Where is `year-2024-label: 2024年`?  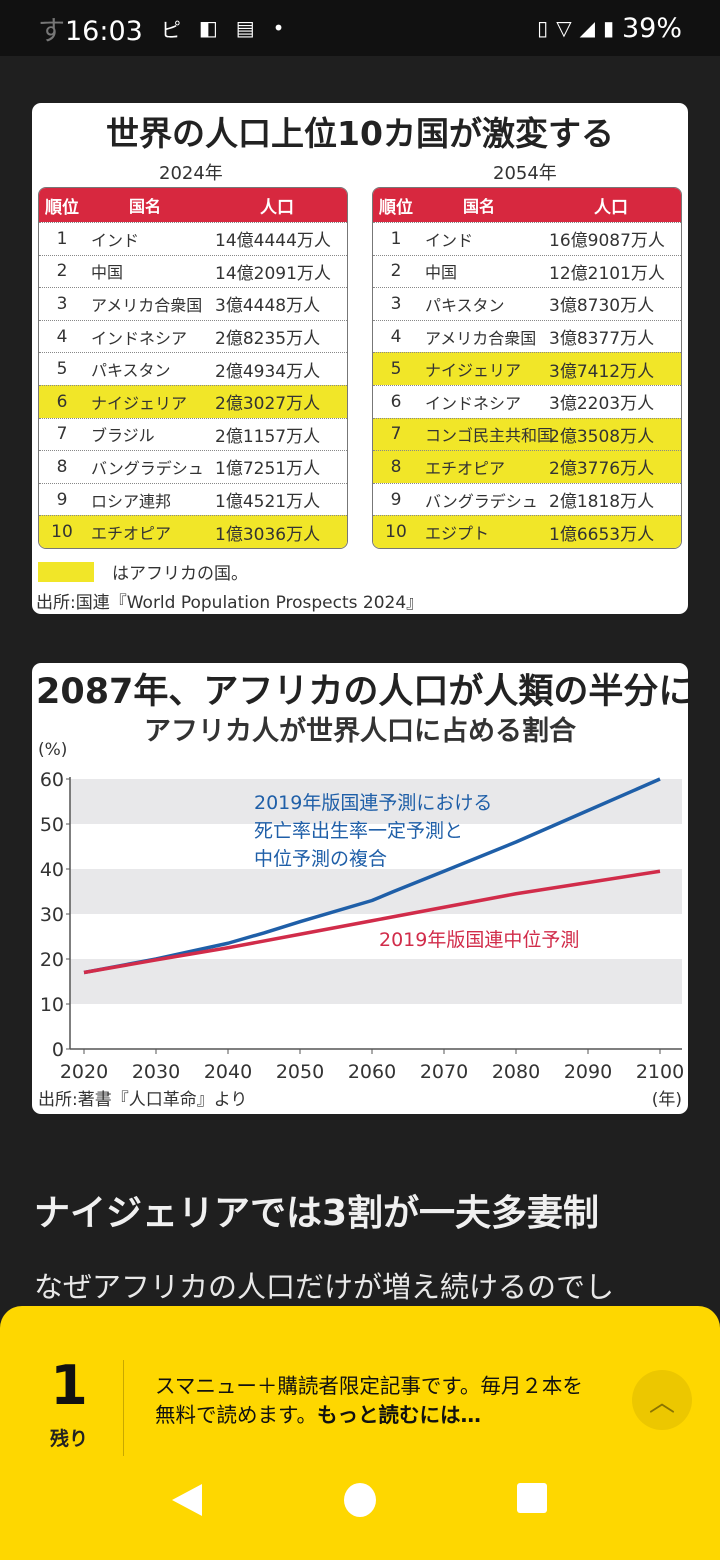
year-2024-label: 2024年 is located at coordinates (191, 173).